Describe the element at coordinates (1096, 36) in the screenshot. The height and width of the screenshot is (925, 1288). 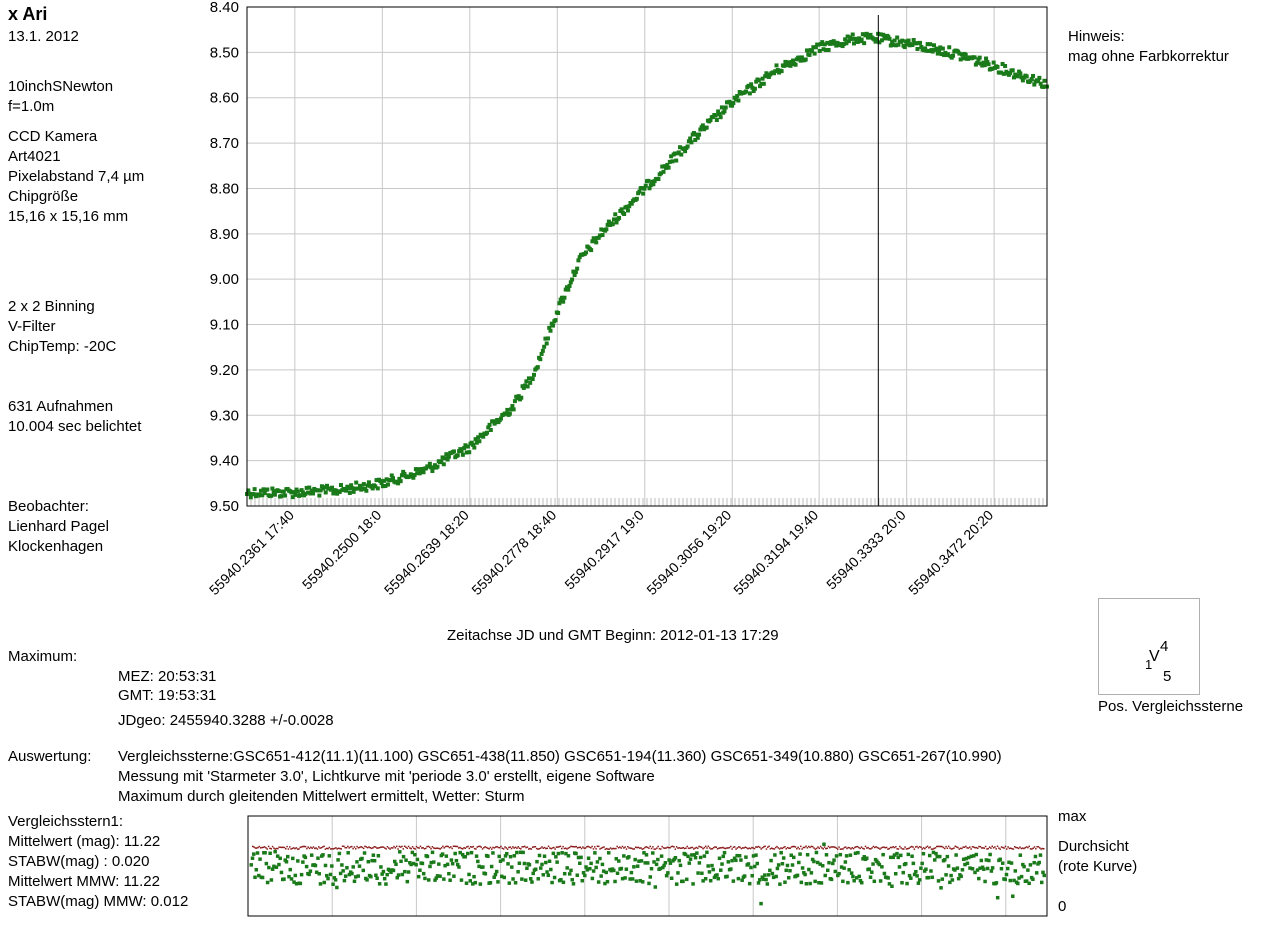
I see `note-title: Hinweis:` at that location.